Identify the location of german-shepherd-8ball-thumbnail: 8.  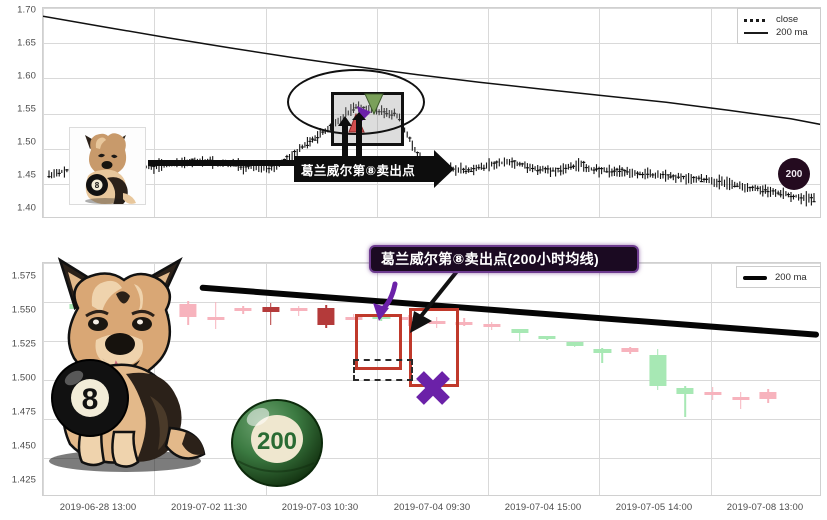
(110, 170).